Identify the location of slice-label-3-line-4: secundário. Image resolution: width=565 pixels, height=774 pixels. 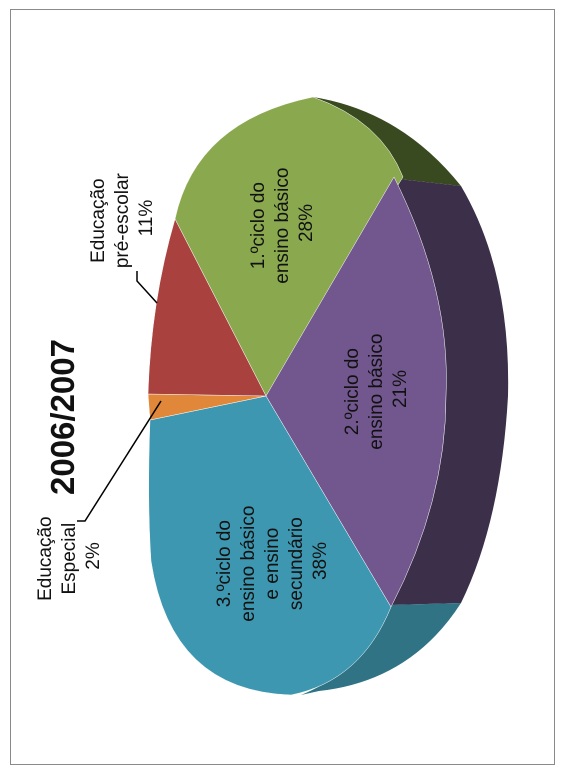
(296, 563).